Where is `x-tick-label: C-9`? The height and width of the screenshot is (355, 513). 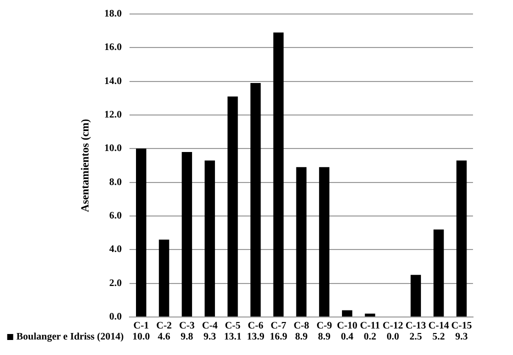
x-tick-label: C-9 is located at coordinates (324, 326).